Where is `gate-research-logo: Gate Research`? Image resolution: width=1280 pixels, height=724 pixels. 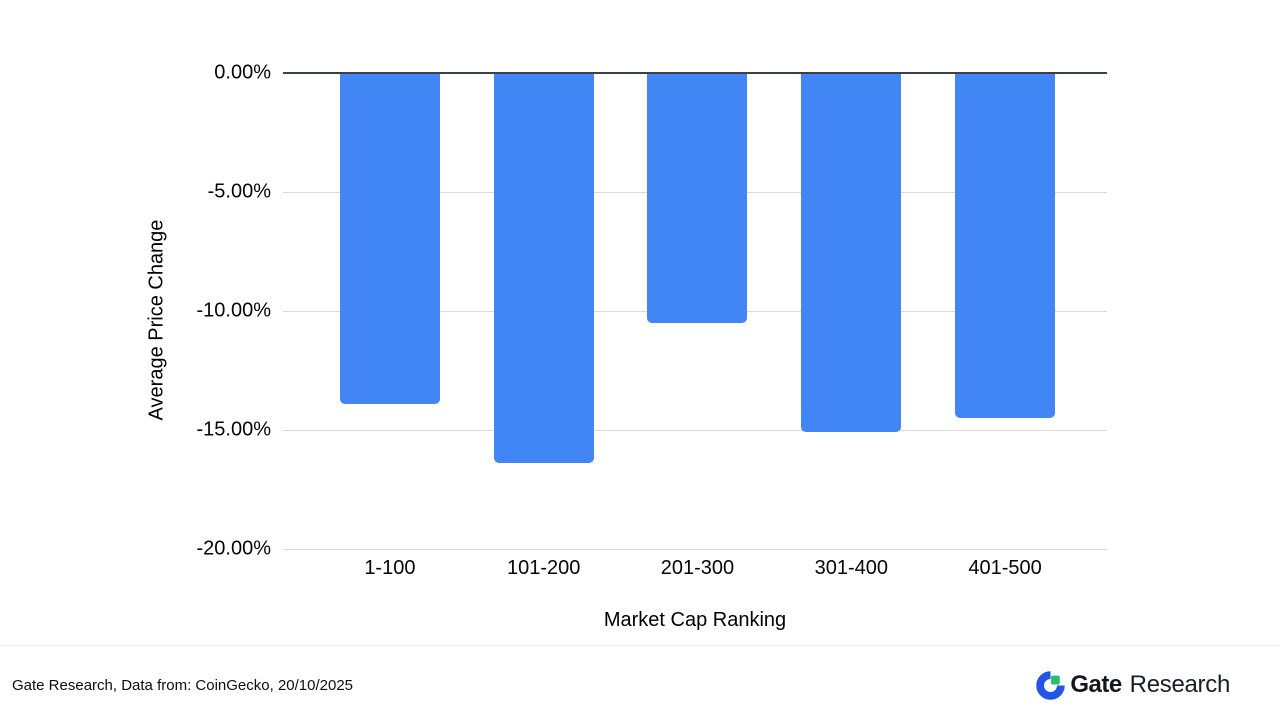
gate-research-logo: Gate Research is located at coordinates (1133, 685).